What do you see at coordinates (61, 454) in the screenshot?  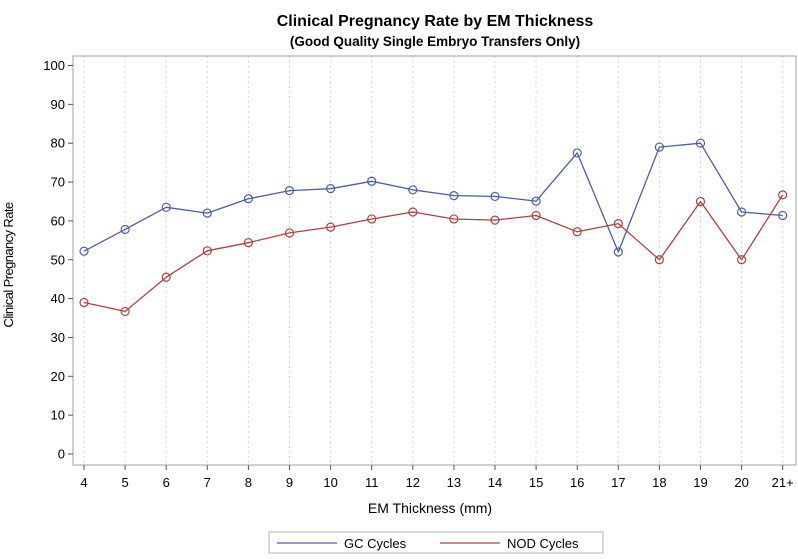 I see `y-tick-label: 0` at bounding box center [61, 454].